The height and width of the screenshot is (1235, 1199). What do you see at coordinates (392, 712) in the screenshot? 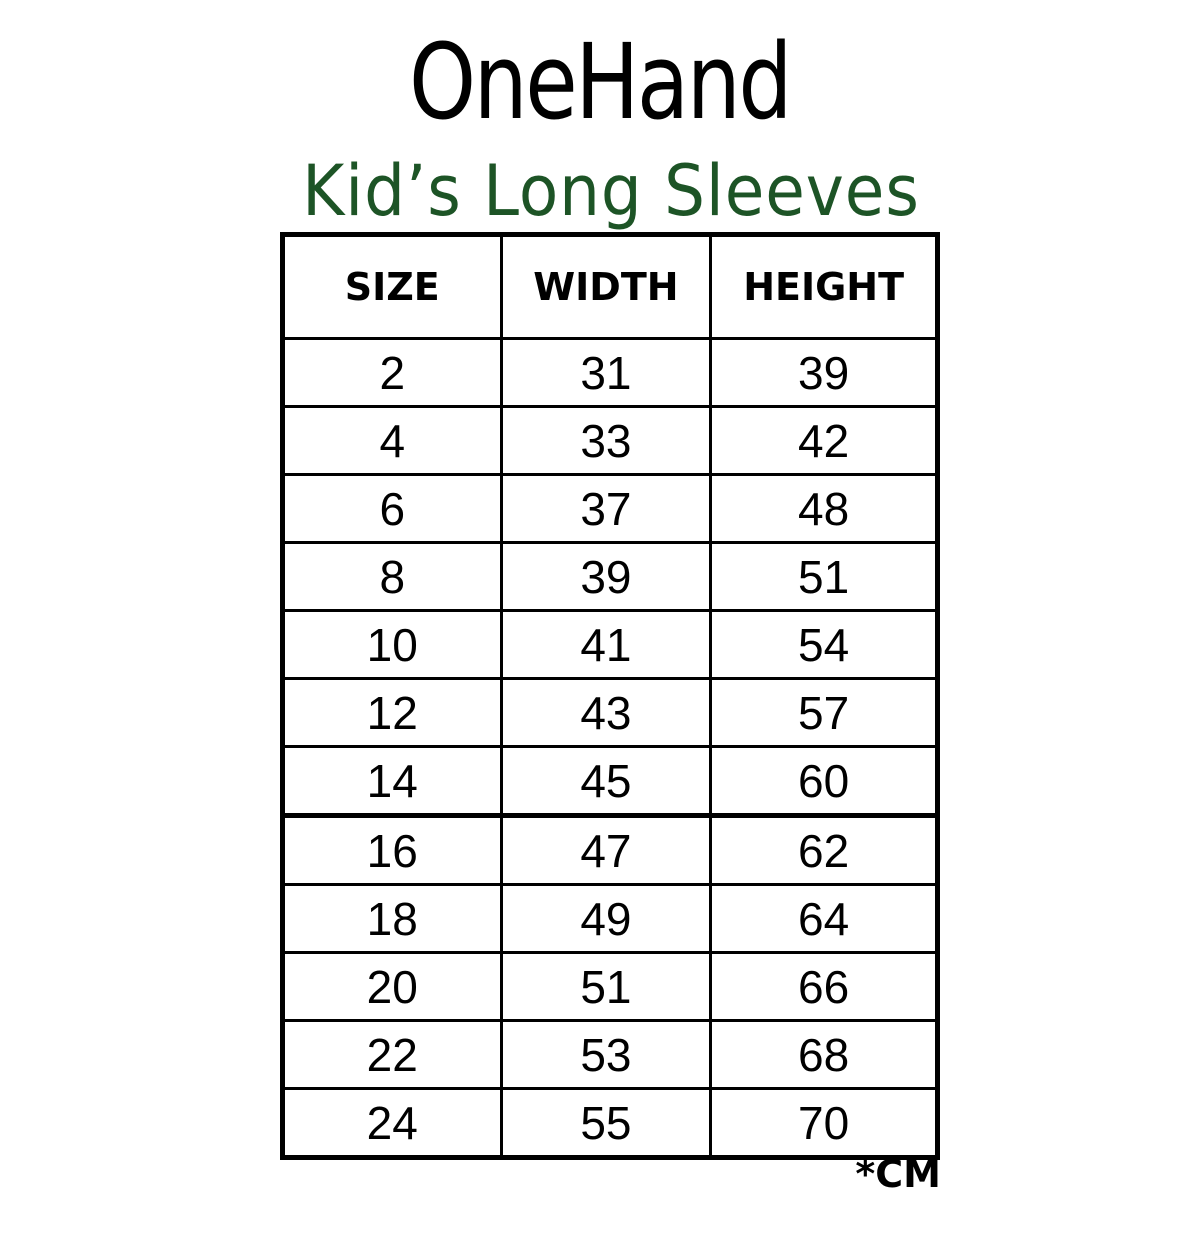
I see `size-cell: 12` at bounding box center [392, 712].